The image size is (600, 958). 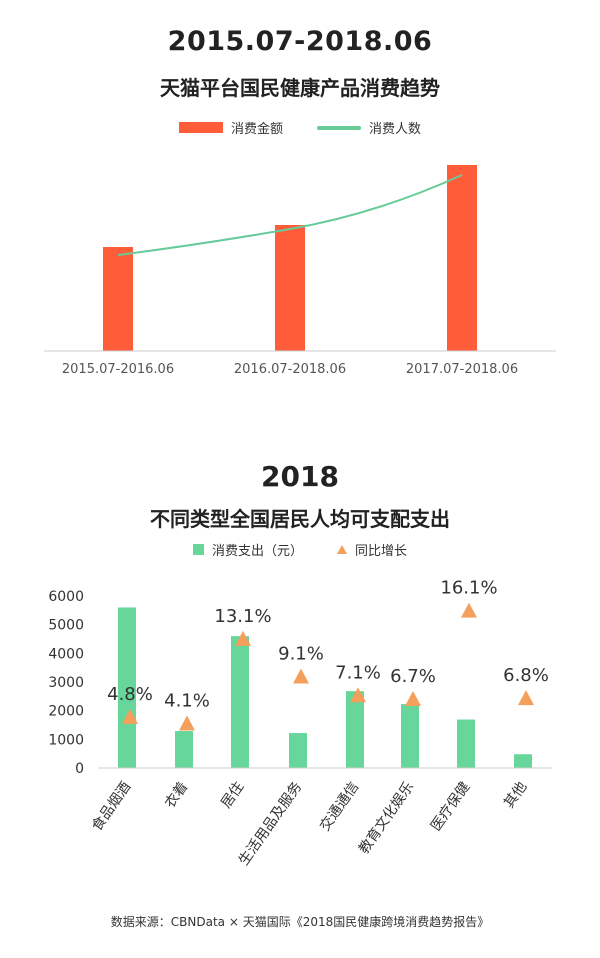 I want to click on legend-label-amount: 消费金额, so click(x=256, y=129).